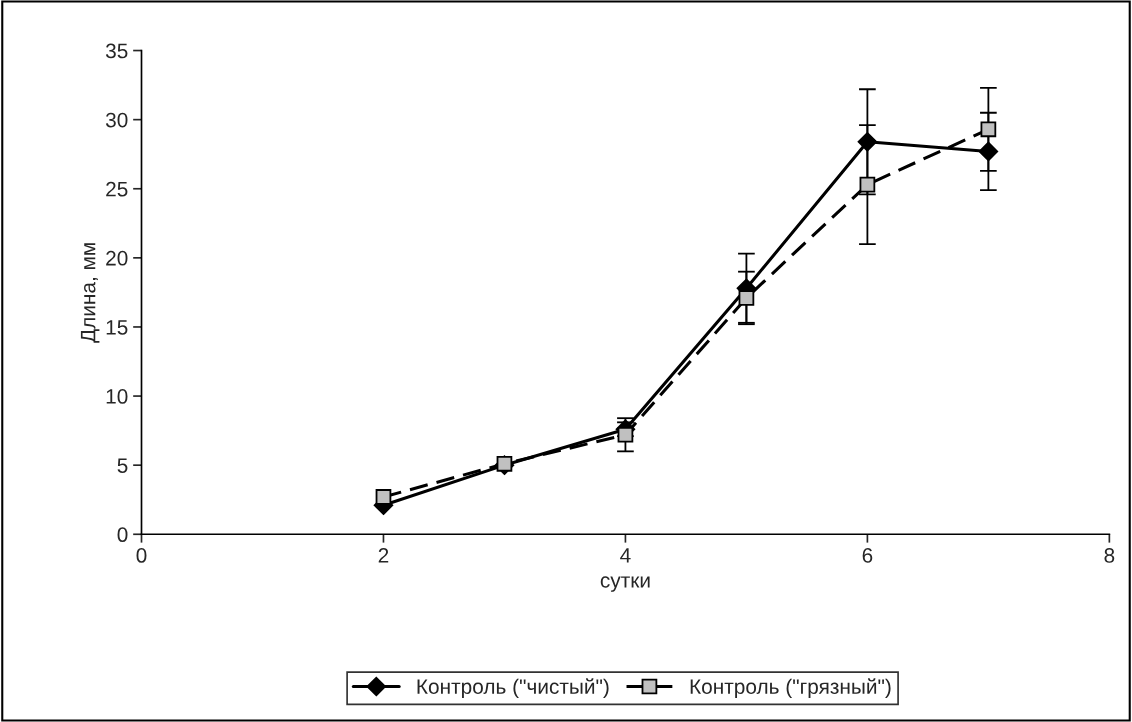 Image resolution: width=1132 pixels, height=722 pixels. Describe the element at coordinates (117, 327) in the screenshot. I see `y-tick-label: 15` at that location.